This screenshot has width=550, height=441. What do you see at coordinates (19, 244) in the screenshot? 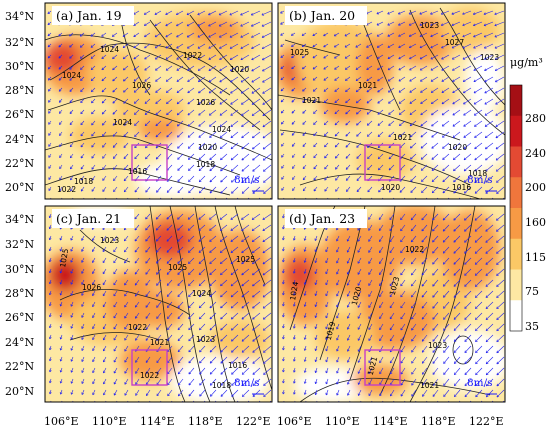
I see `svg-text: 32°N` at bounding box center [19, 244].